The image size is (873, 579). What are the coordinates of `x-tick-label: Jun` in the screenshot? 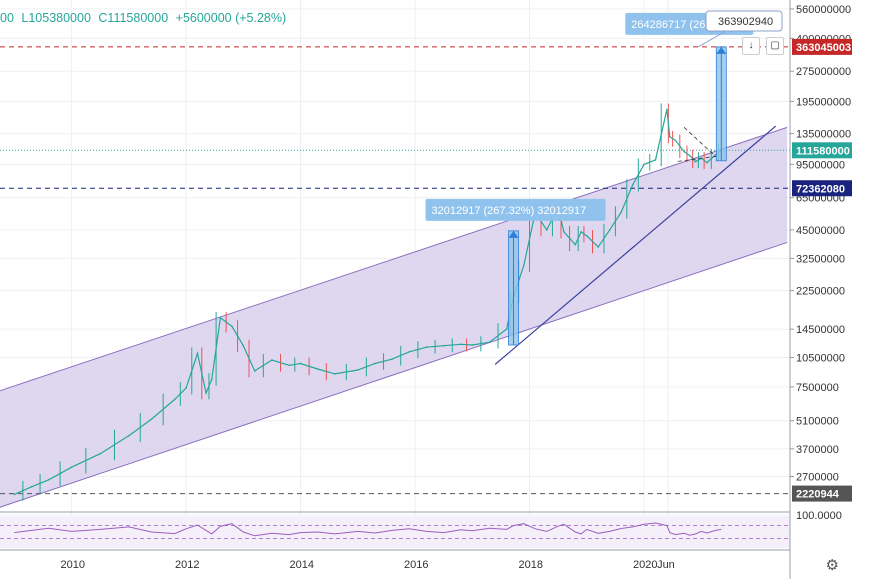 It's located at (666, 565).